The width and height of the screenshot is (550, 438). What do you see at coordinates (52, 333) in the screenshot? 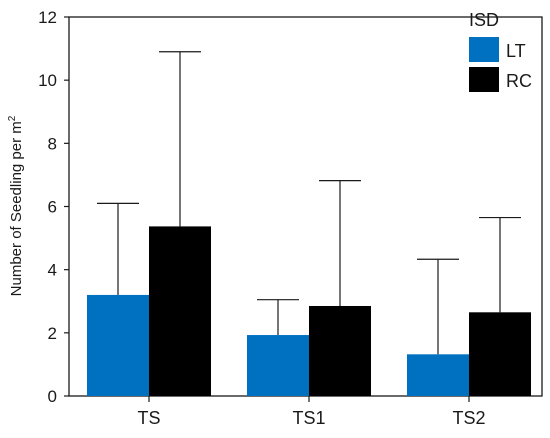
I see `y-tick-label: 2` at bounding box center [52, 333].